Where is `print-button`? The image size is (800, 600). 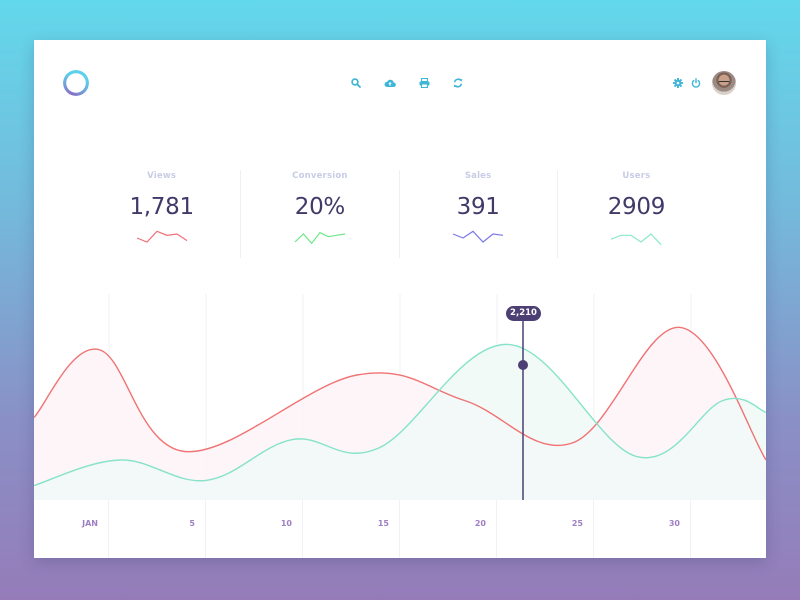
print-button is located at coordinates (424, 83).